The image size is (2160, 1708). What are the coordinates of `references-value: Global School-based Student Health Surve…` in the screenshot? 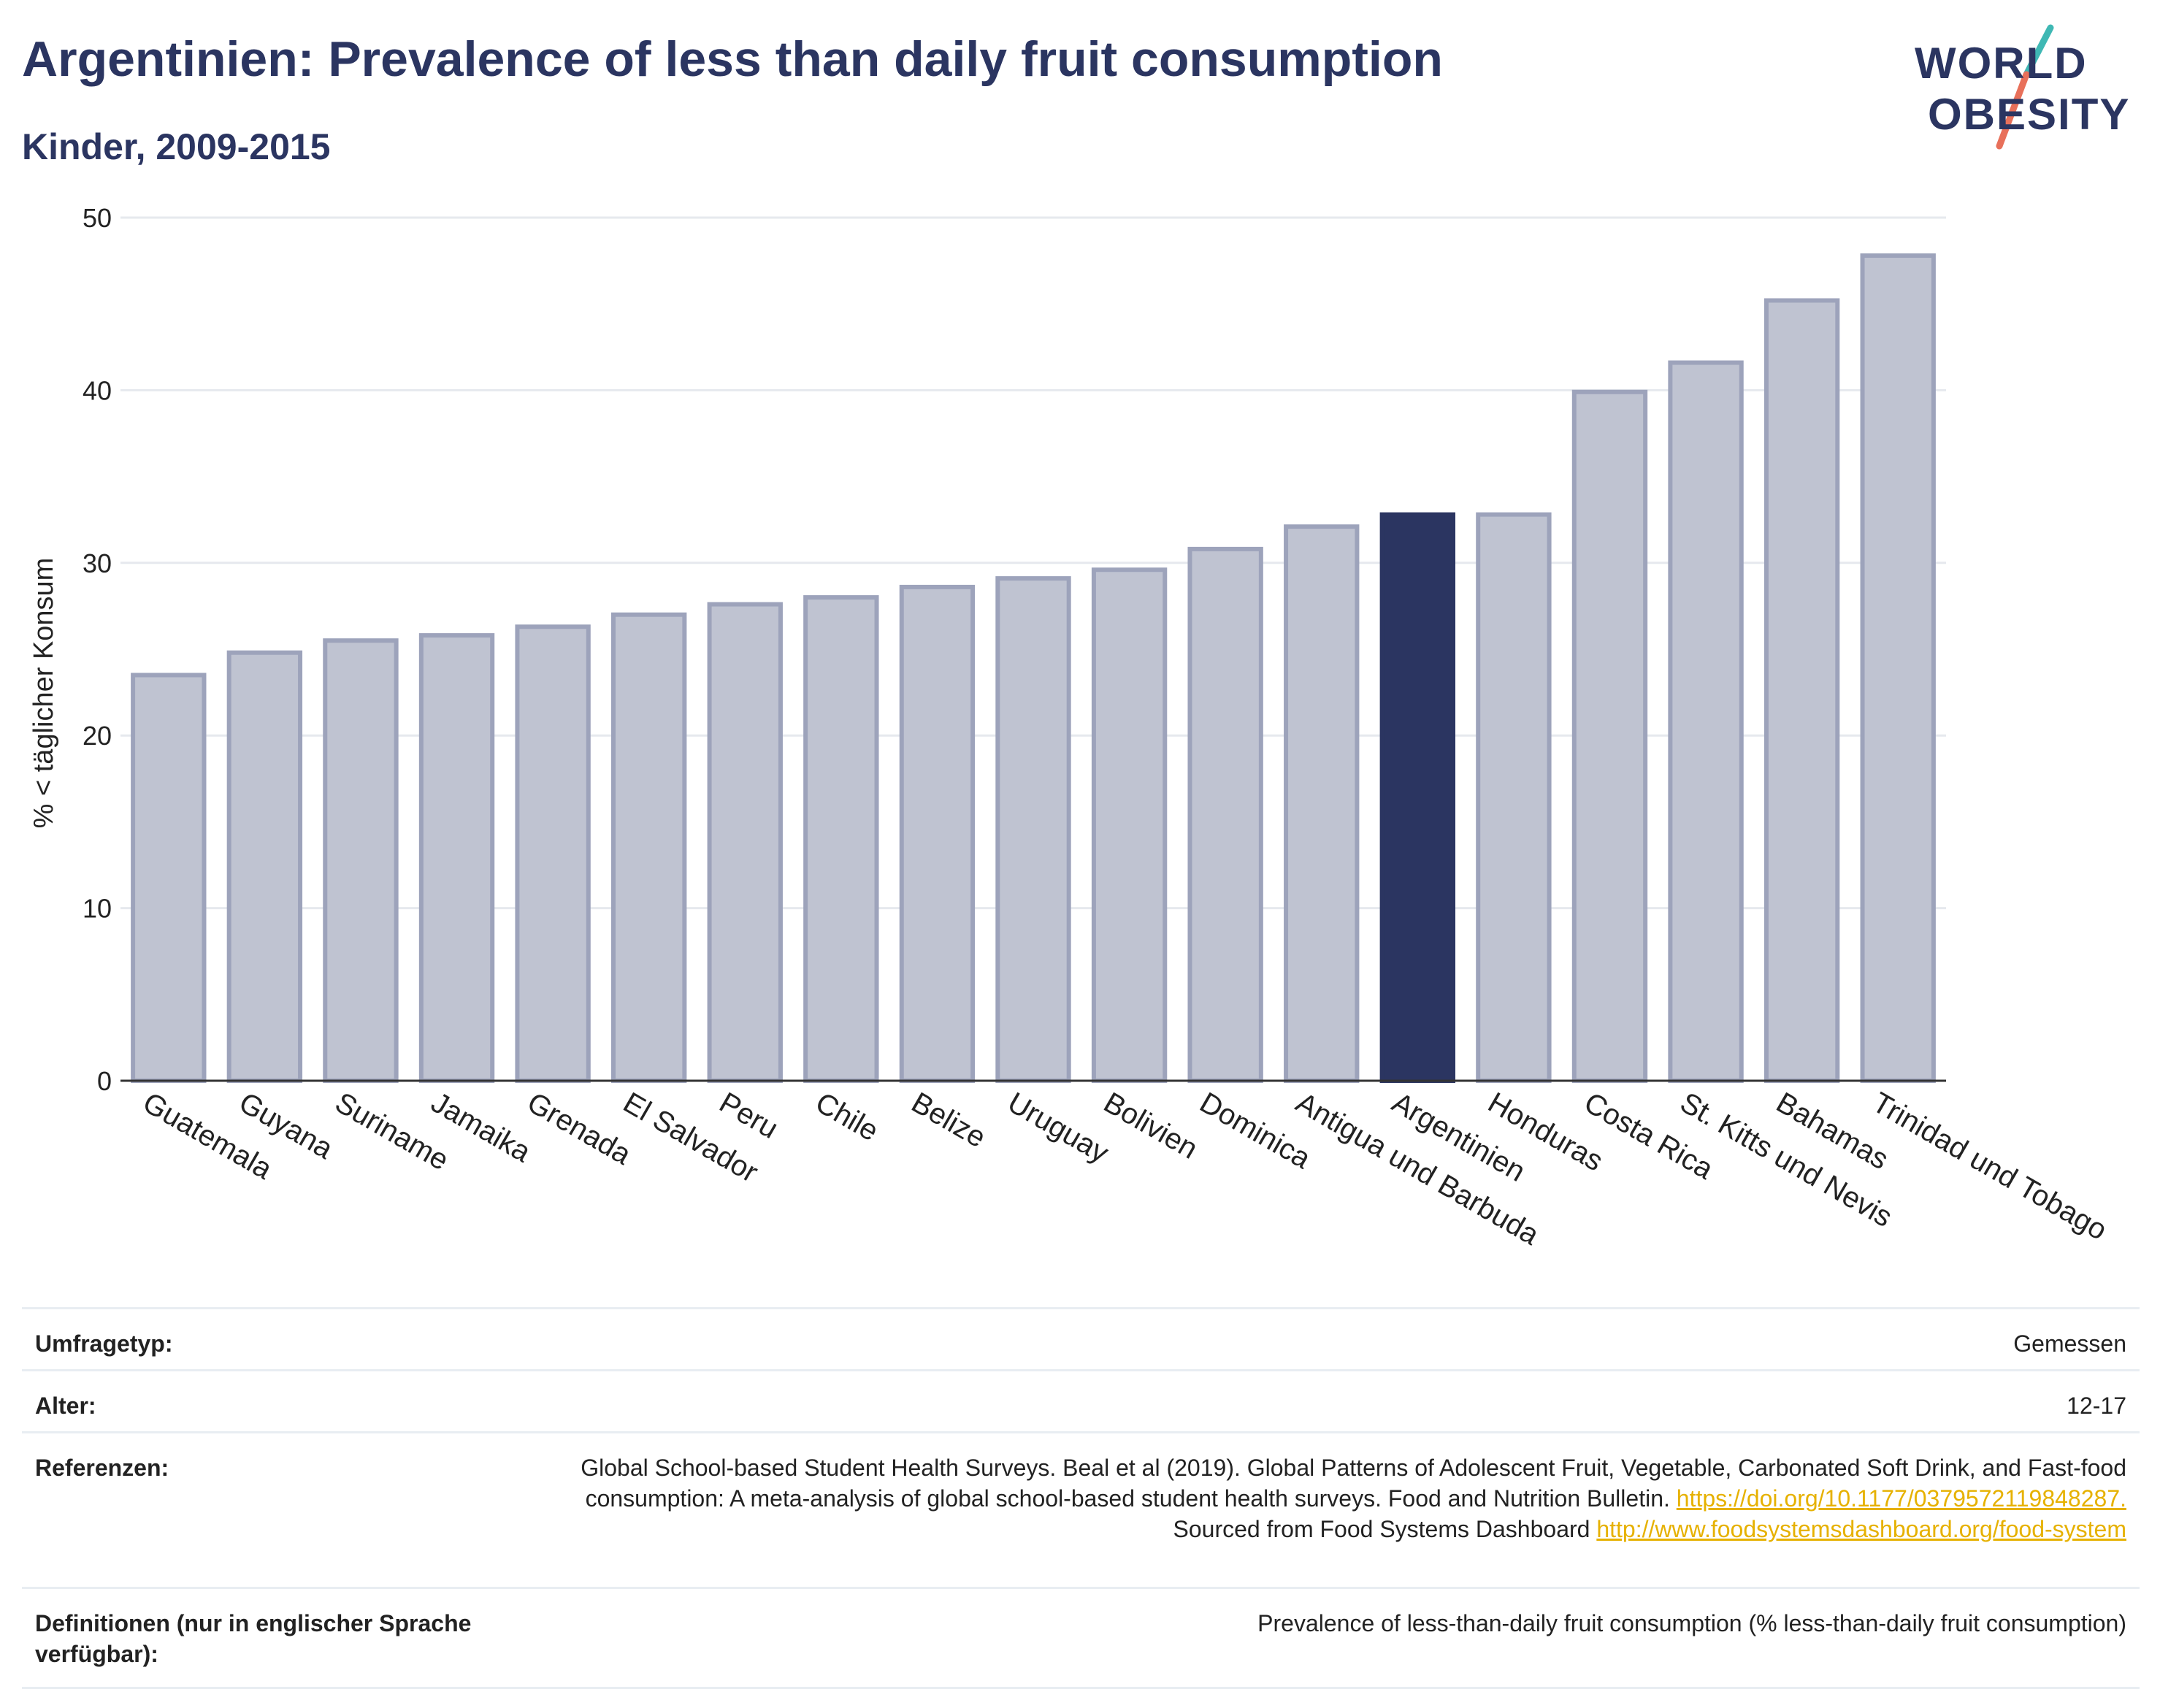 It's located at (1329, 1519).